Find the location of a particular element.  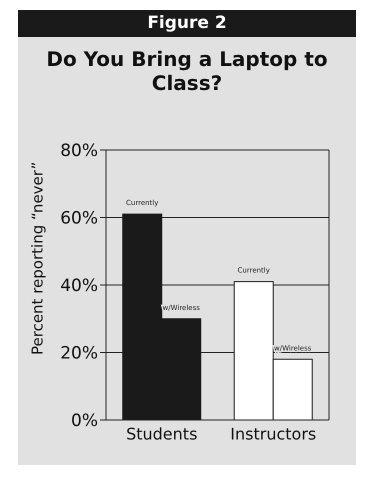

y-tick-label: 80% is located at coordinates (79, 151).